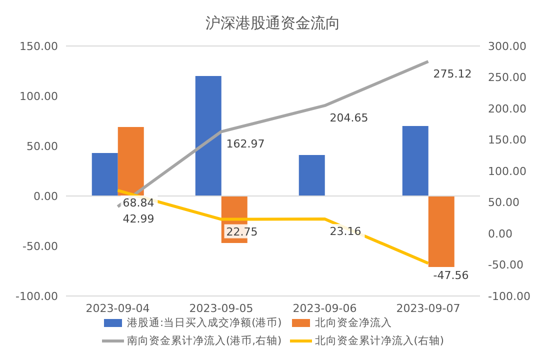 The image size is (550, 364). What do you see at coordinates (40, 246) in the screenshot?
I see `y-tick-label: -50.00` at bounding box center [40, 246].